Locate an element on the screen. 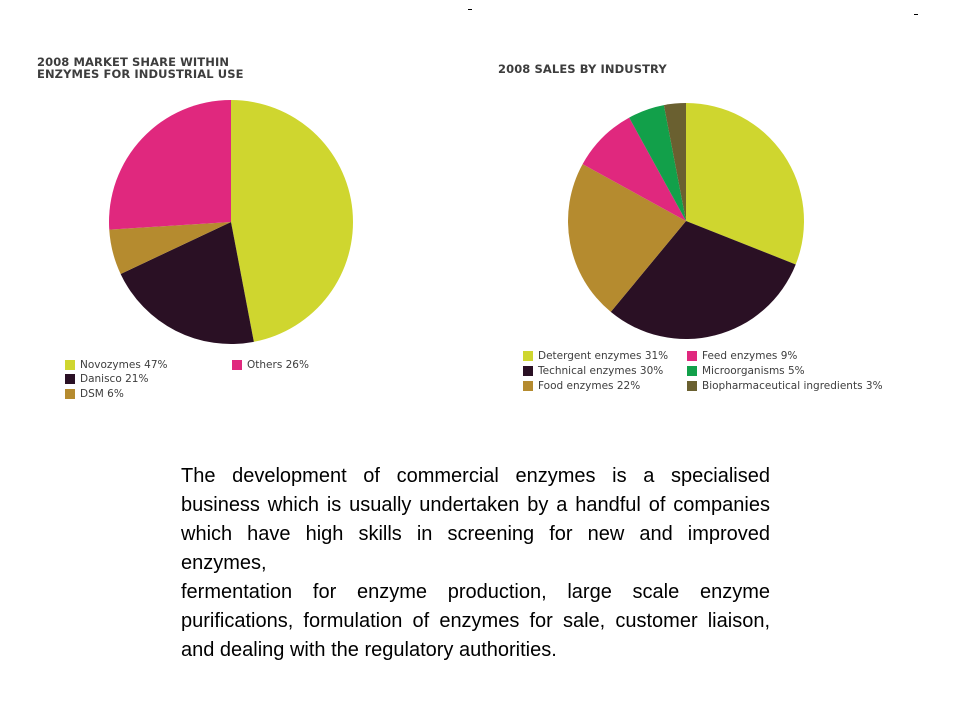 This screenshot has height=720, width=960. sales-chart-title: 2008 SALES BY INDUSTRY is located at coordinates (582, 69).